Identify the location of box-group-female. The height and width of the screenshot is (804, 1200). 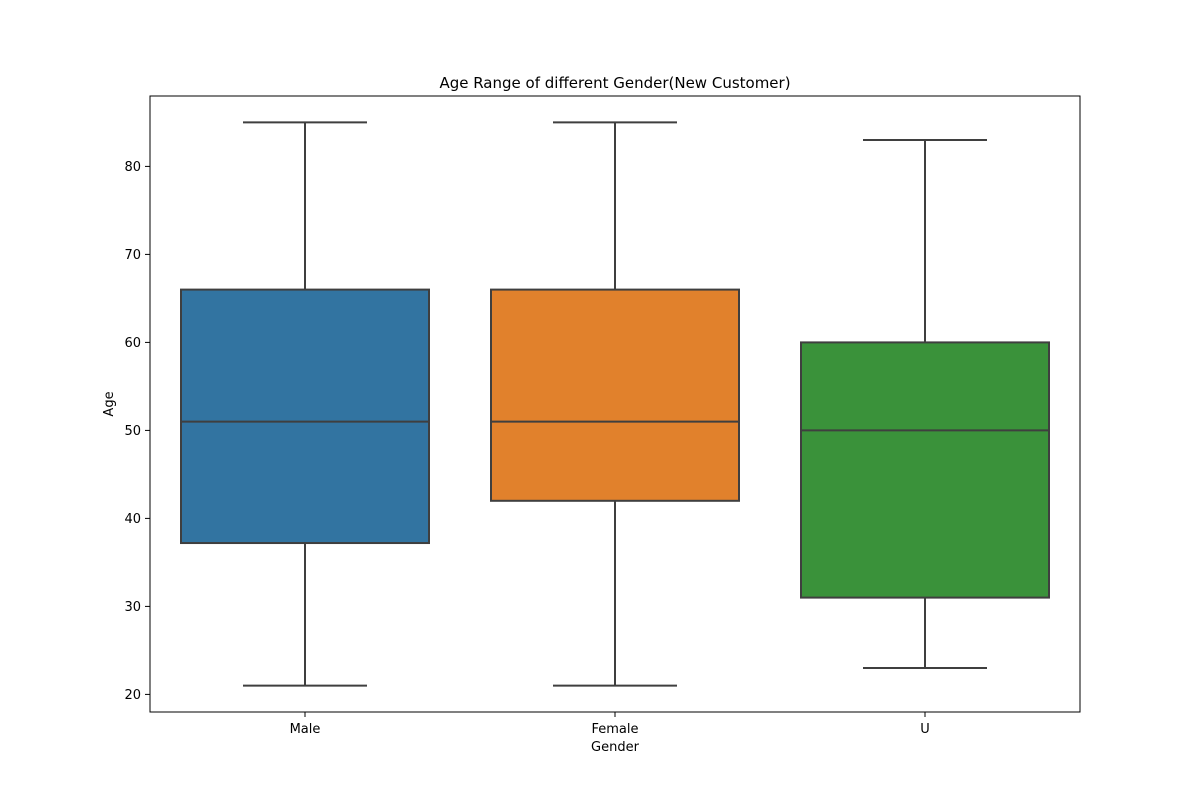
(615, 404).